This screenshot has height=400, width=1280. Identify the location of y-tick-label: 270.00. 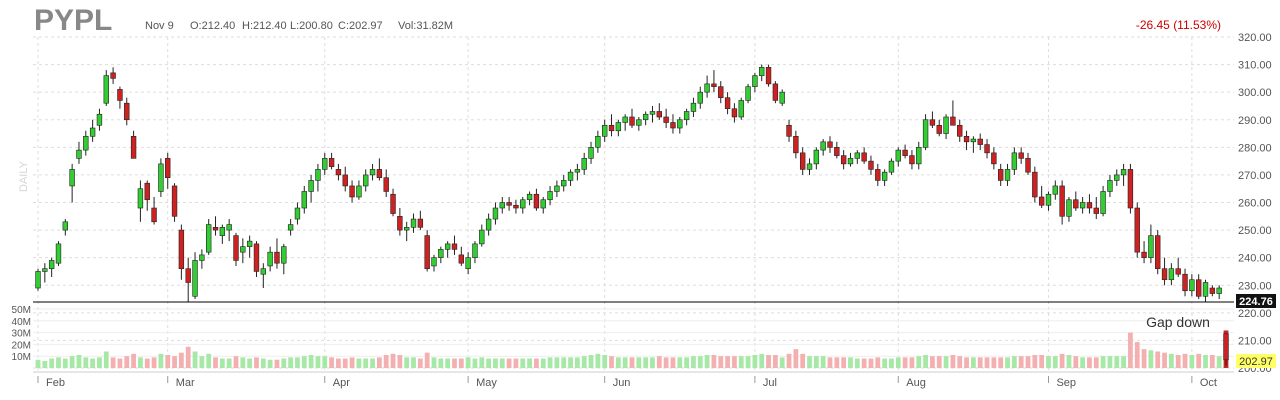
(1255, 176).